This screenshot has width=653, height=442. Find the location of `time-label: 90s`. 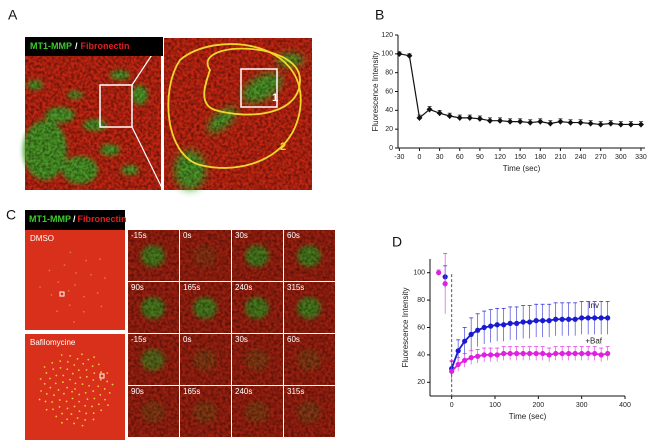

time-label: 90s is located at coordinates (137, 391).